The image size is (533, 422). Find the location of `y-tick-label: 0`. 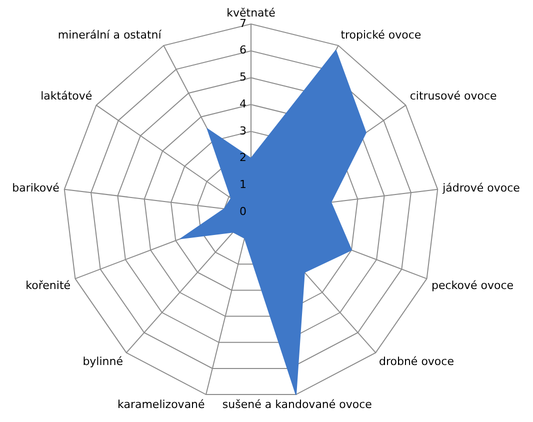

y-tick-label: 0 is located at coordinates (243, 211).